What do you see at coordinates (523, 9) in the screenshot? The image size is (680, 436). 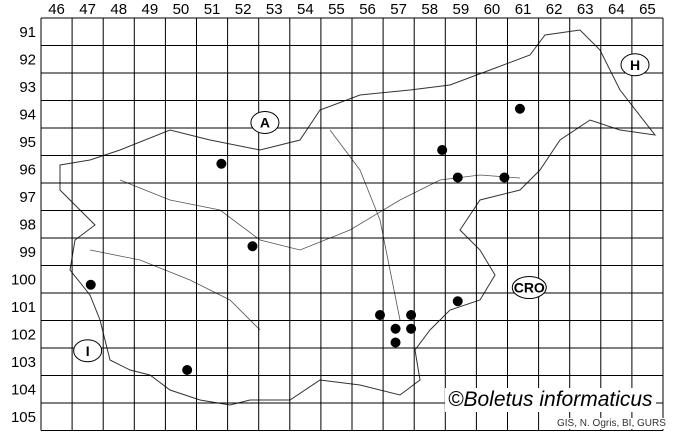 I see `column-label: 61` at bounding box center [523, 9].